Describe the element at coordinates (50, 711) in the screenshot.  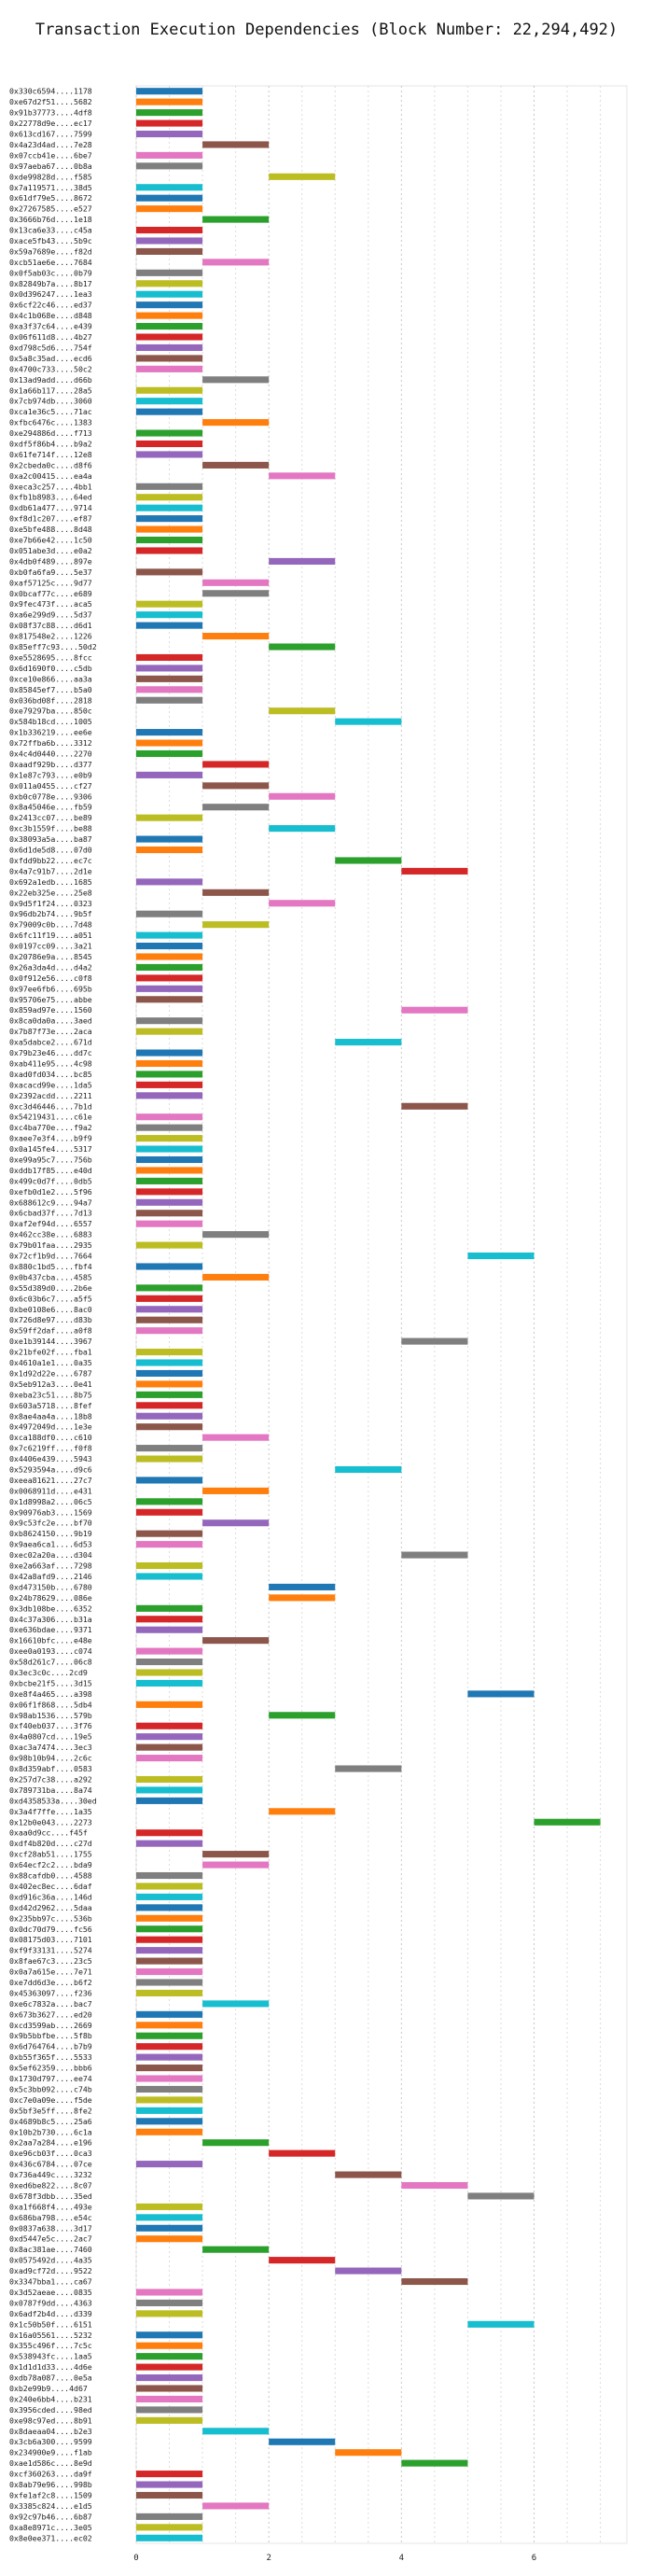
I see `row-label: 0xe79297ba....850c` at that location.